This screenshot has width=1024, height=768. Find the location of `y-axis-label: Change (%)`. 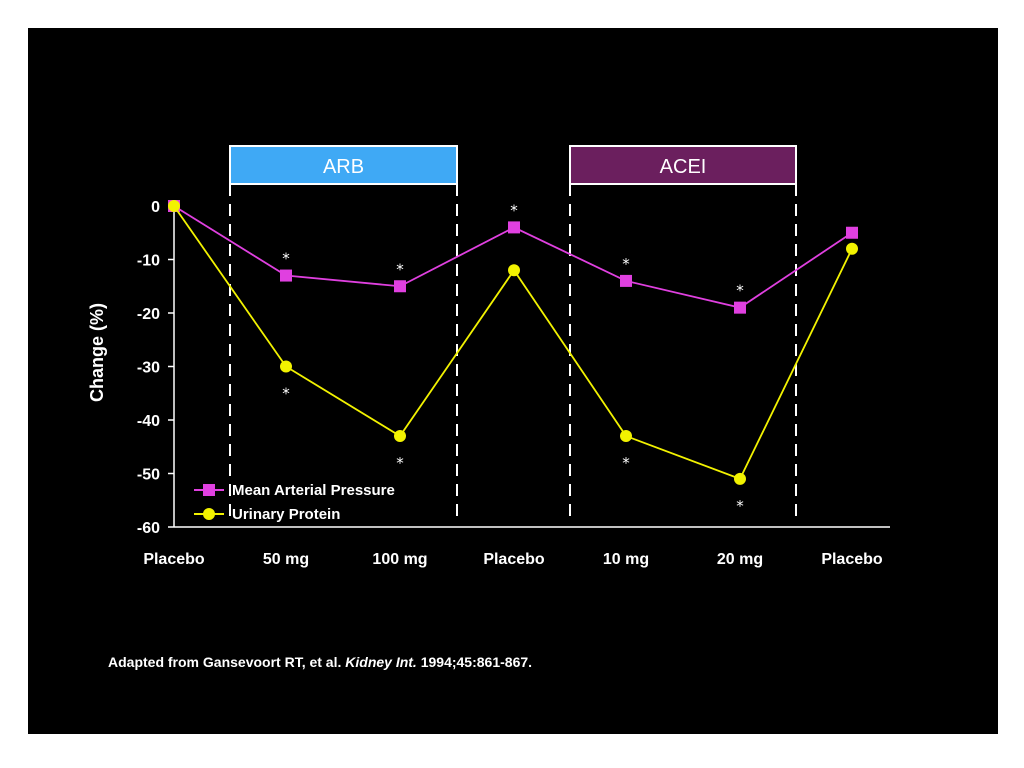

y-axis-label: Change (%) is located at coordinates (97, 352).